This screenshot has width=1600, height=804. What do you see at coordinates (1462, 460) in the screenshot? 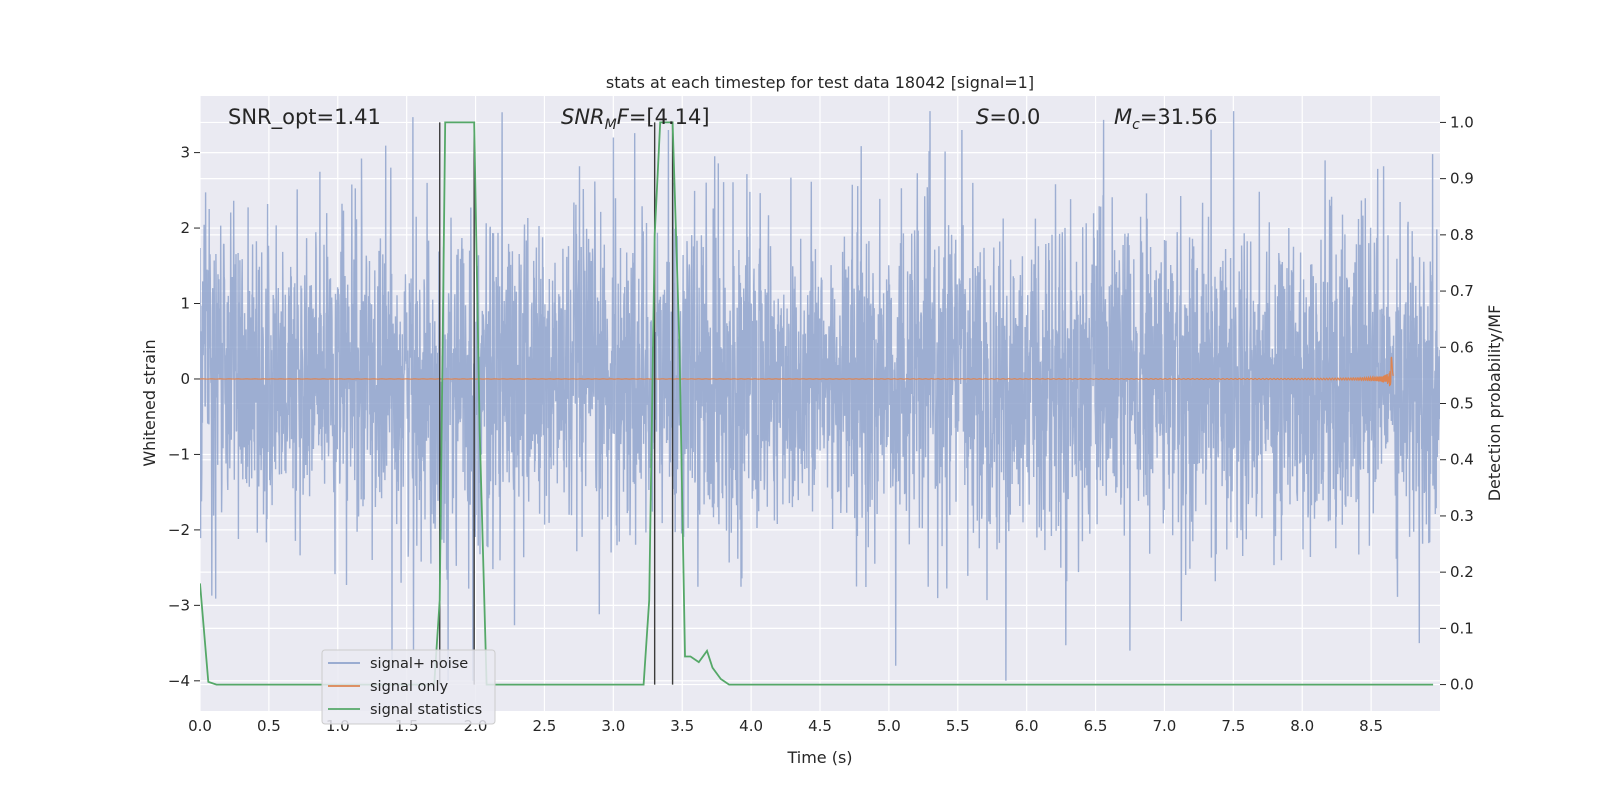
I see `y2-tick-label: 0.4` at bounding box center [1462, 460].